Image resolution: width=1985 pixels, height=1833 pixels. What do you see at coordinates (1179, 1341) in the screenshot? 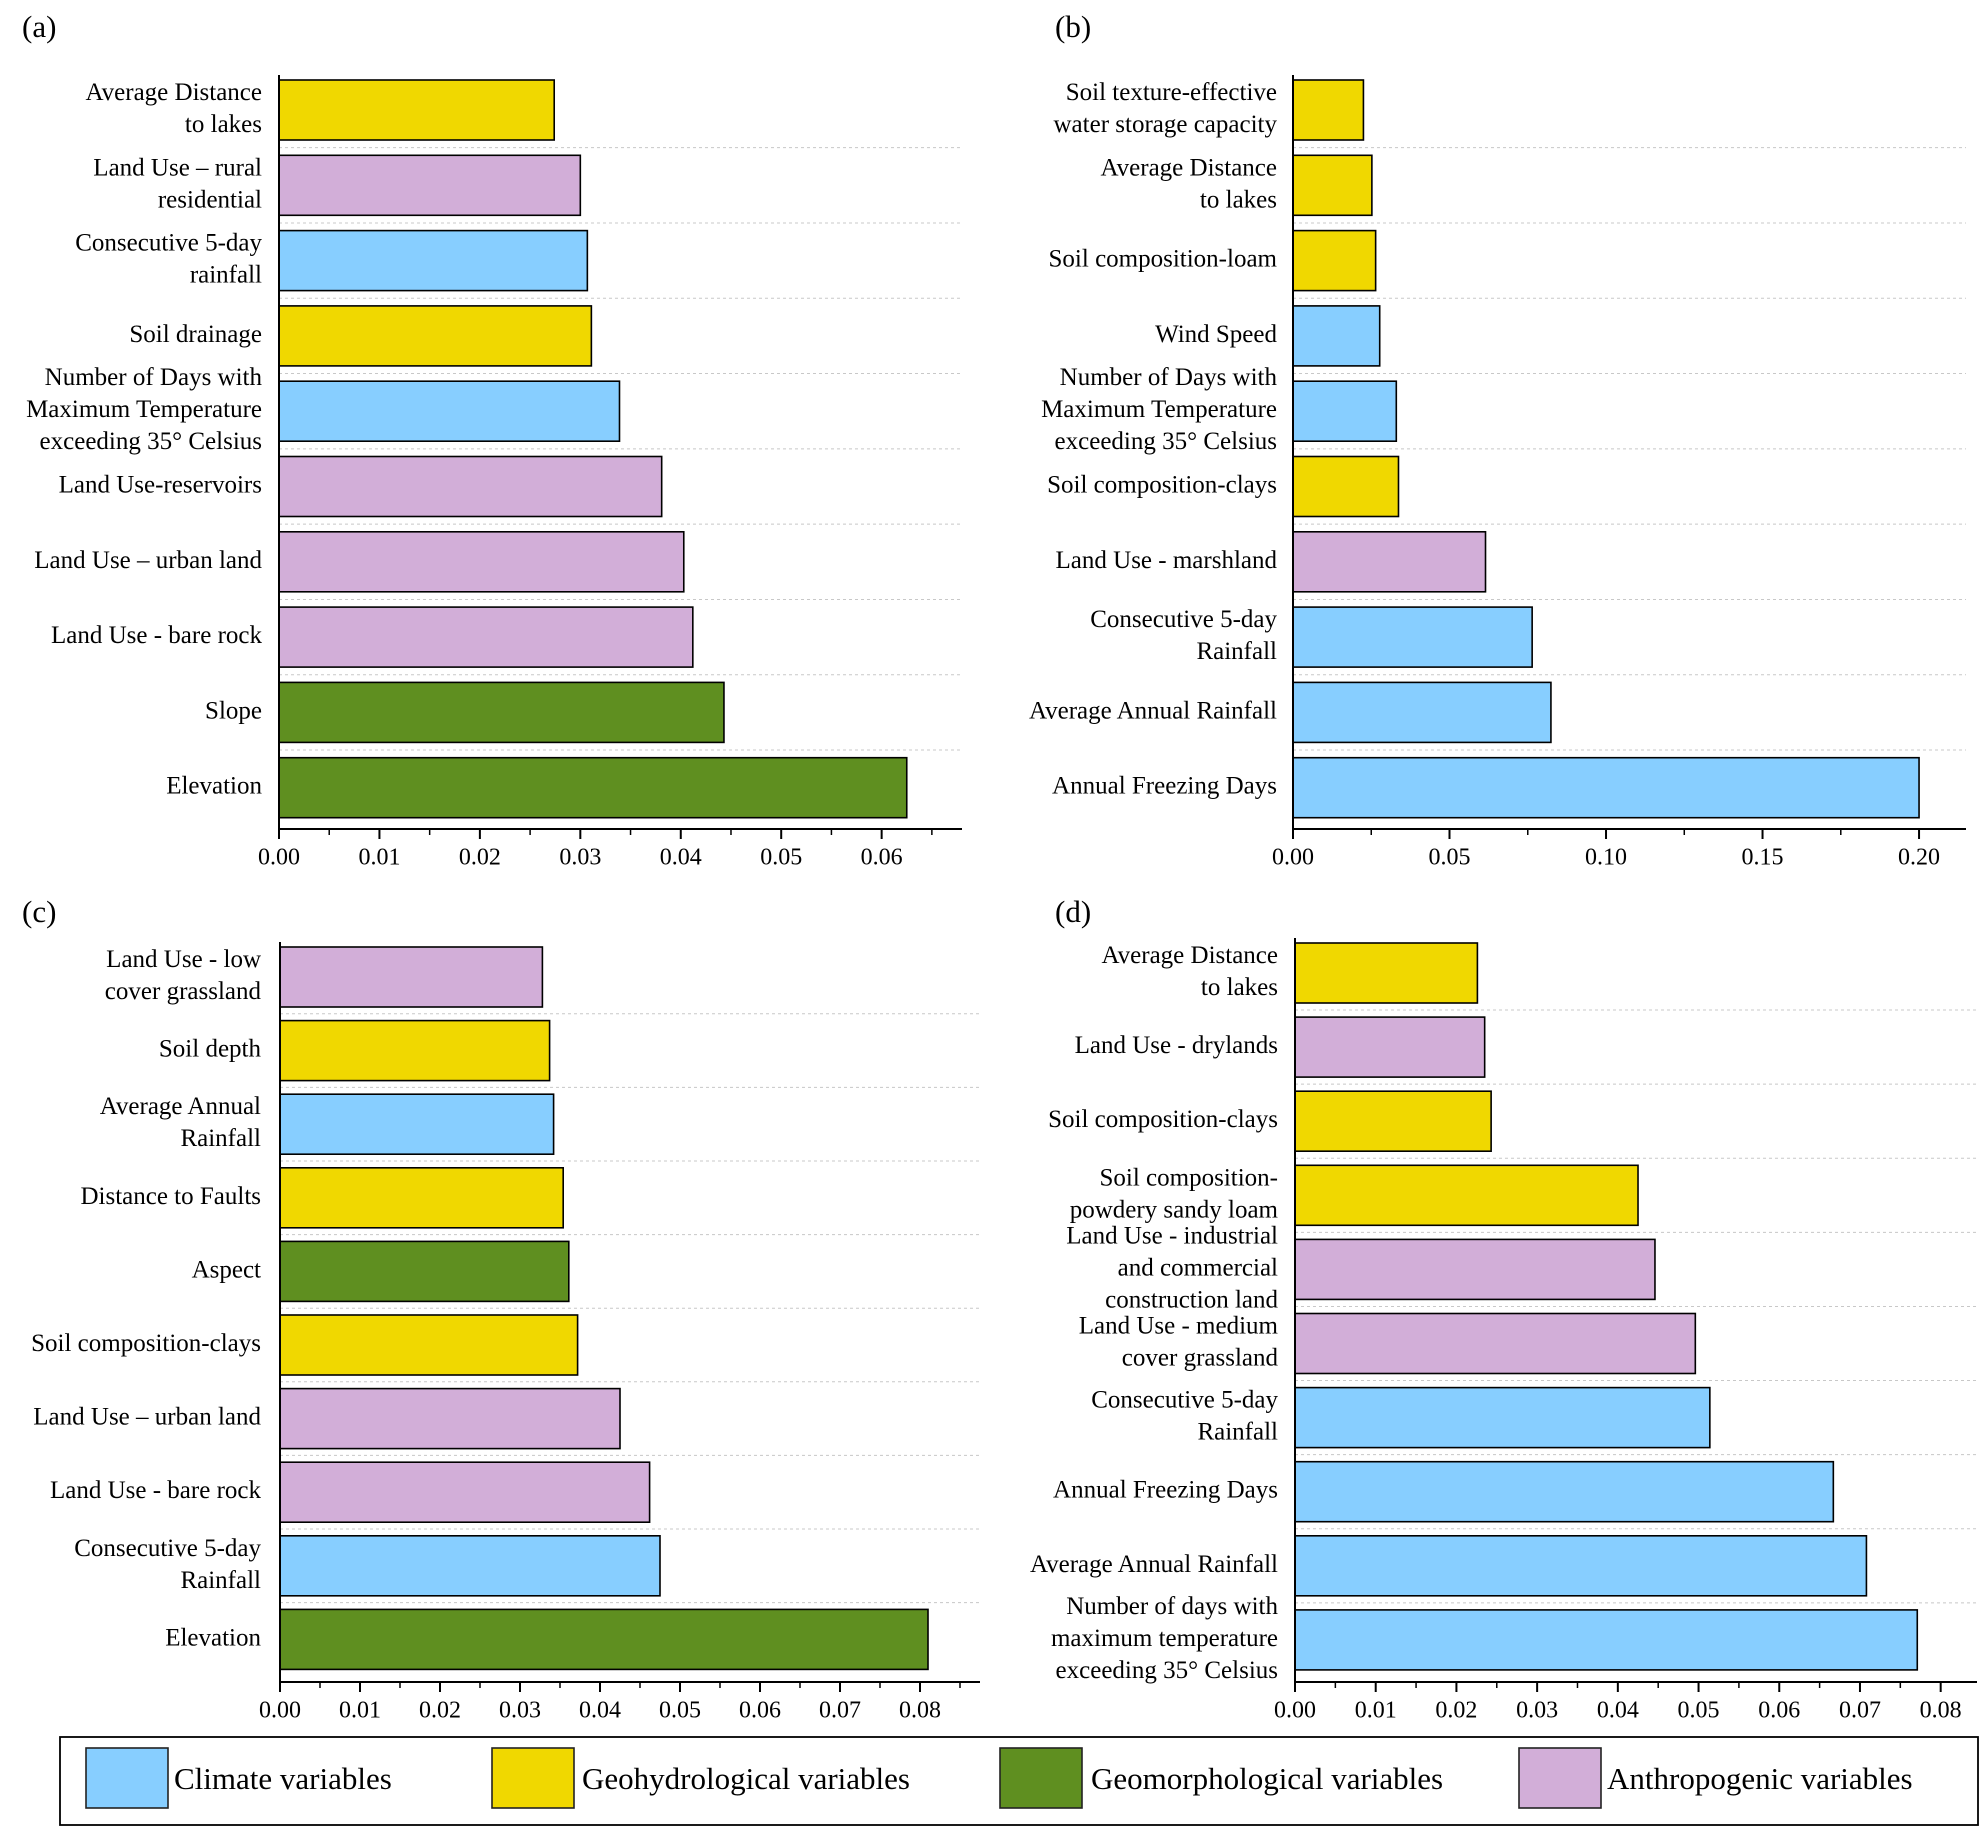
I see `bar-label: Land Use - medium cover grassland` at bounding box center [1179, 1341].